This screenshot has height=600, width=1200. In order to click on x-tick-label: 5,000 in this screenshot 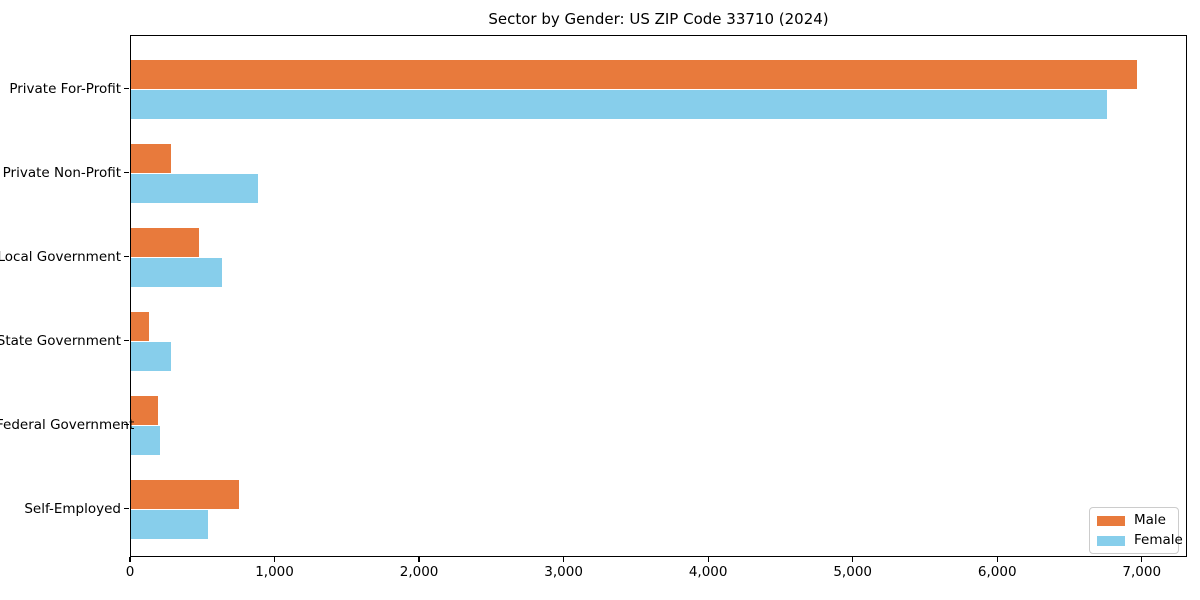, I will do `click(852, 572)`.